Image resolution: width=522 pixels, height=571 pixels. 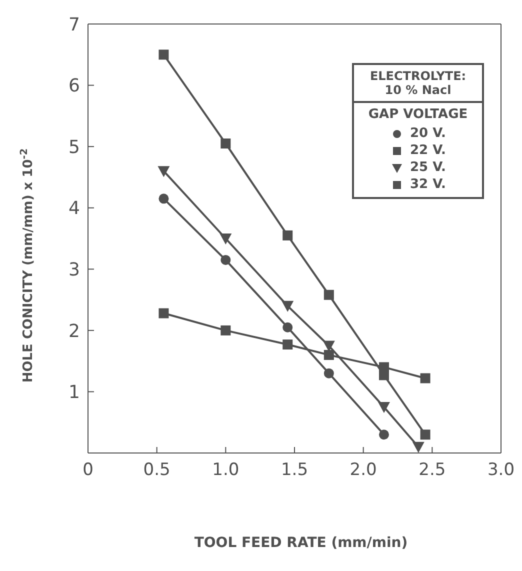 I want to click on x-axis-title: TOOL FEED RATE (mm/min), so click(x=301, y=543).